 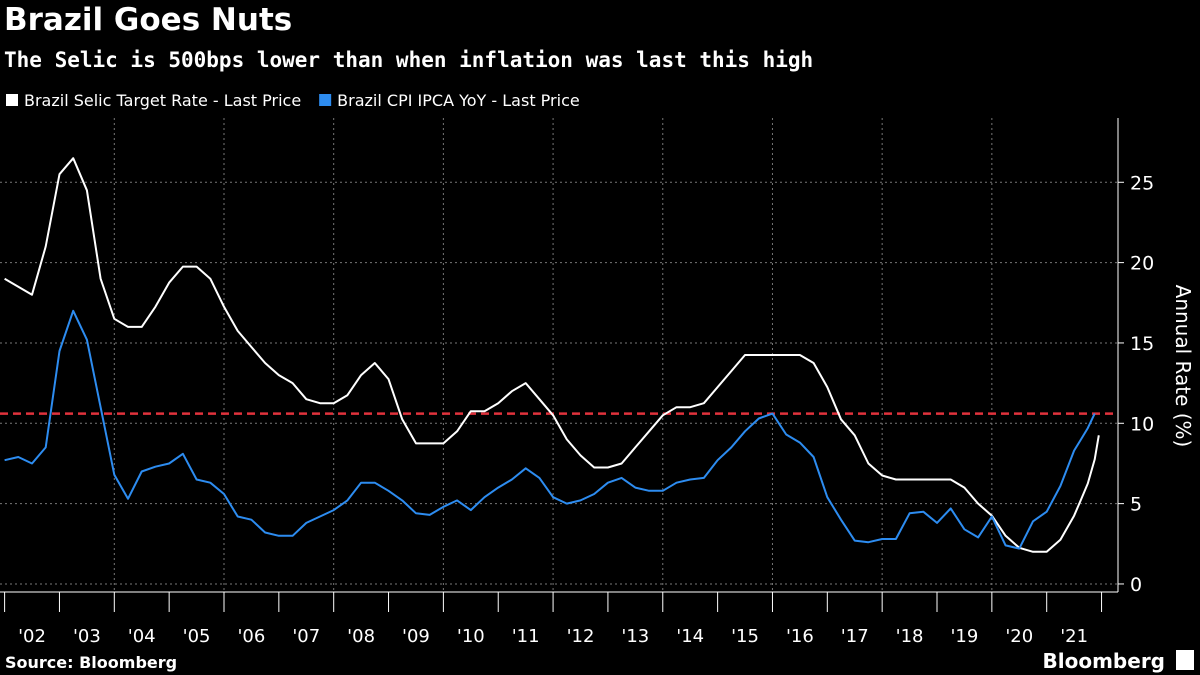 What do you see at coordinates (91, 662) in the screenshot?
I see `source: Source: Bloomberg` at bounding box center [91, 662].